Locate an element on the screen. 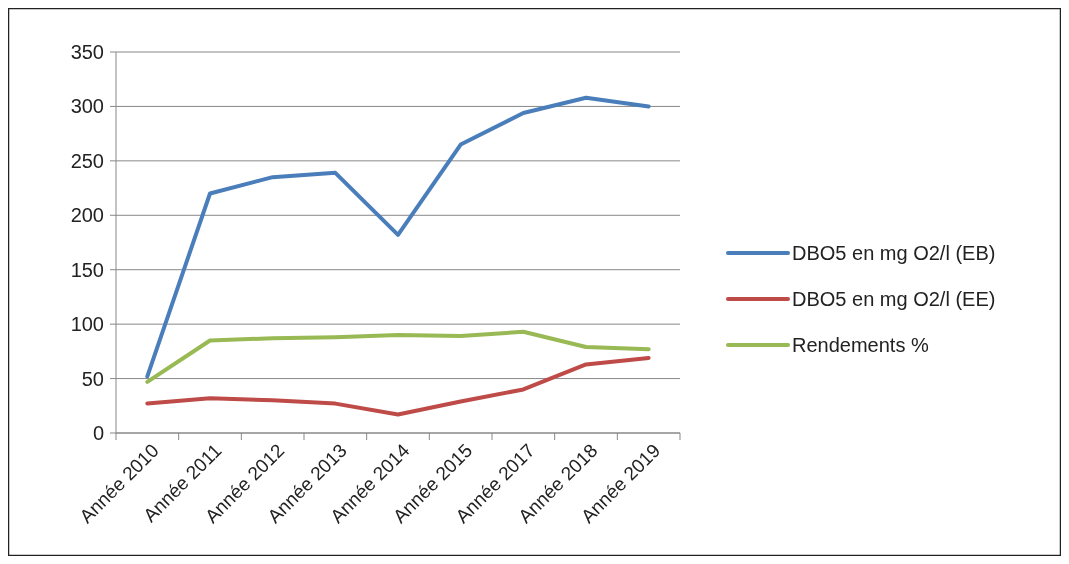 Image resolution: width=1069 pixels, height=564 pixels. y-tick-label: 350 is located at coordinates (87, 52).